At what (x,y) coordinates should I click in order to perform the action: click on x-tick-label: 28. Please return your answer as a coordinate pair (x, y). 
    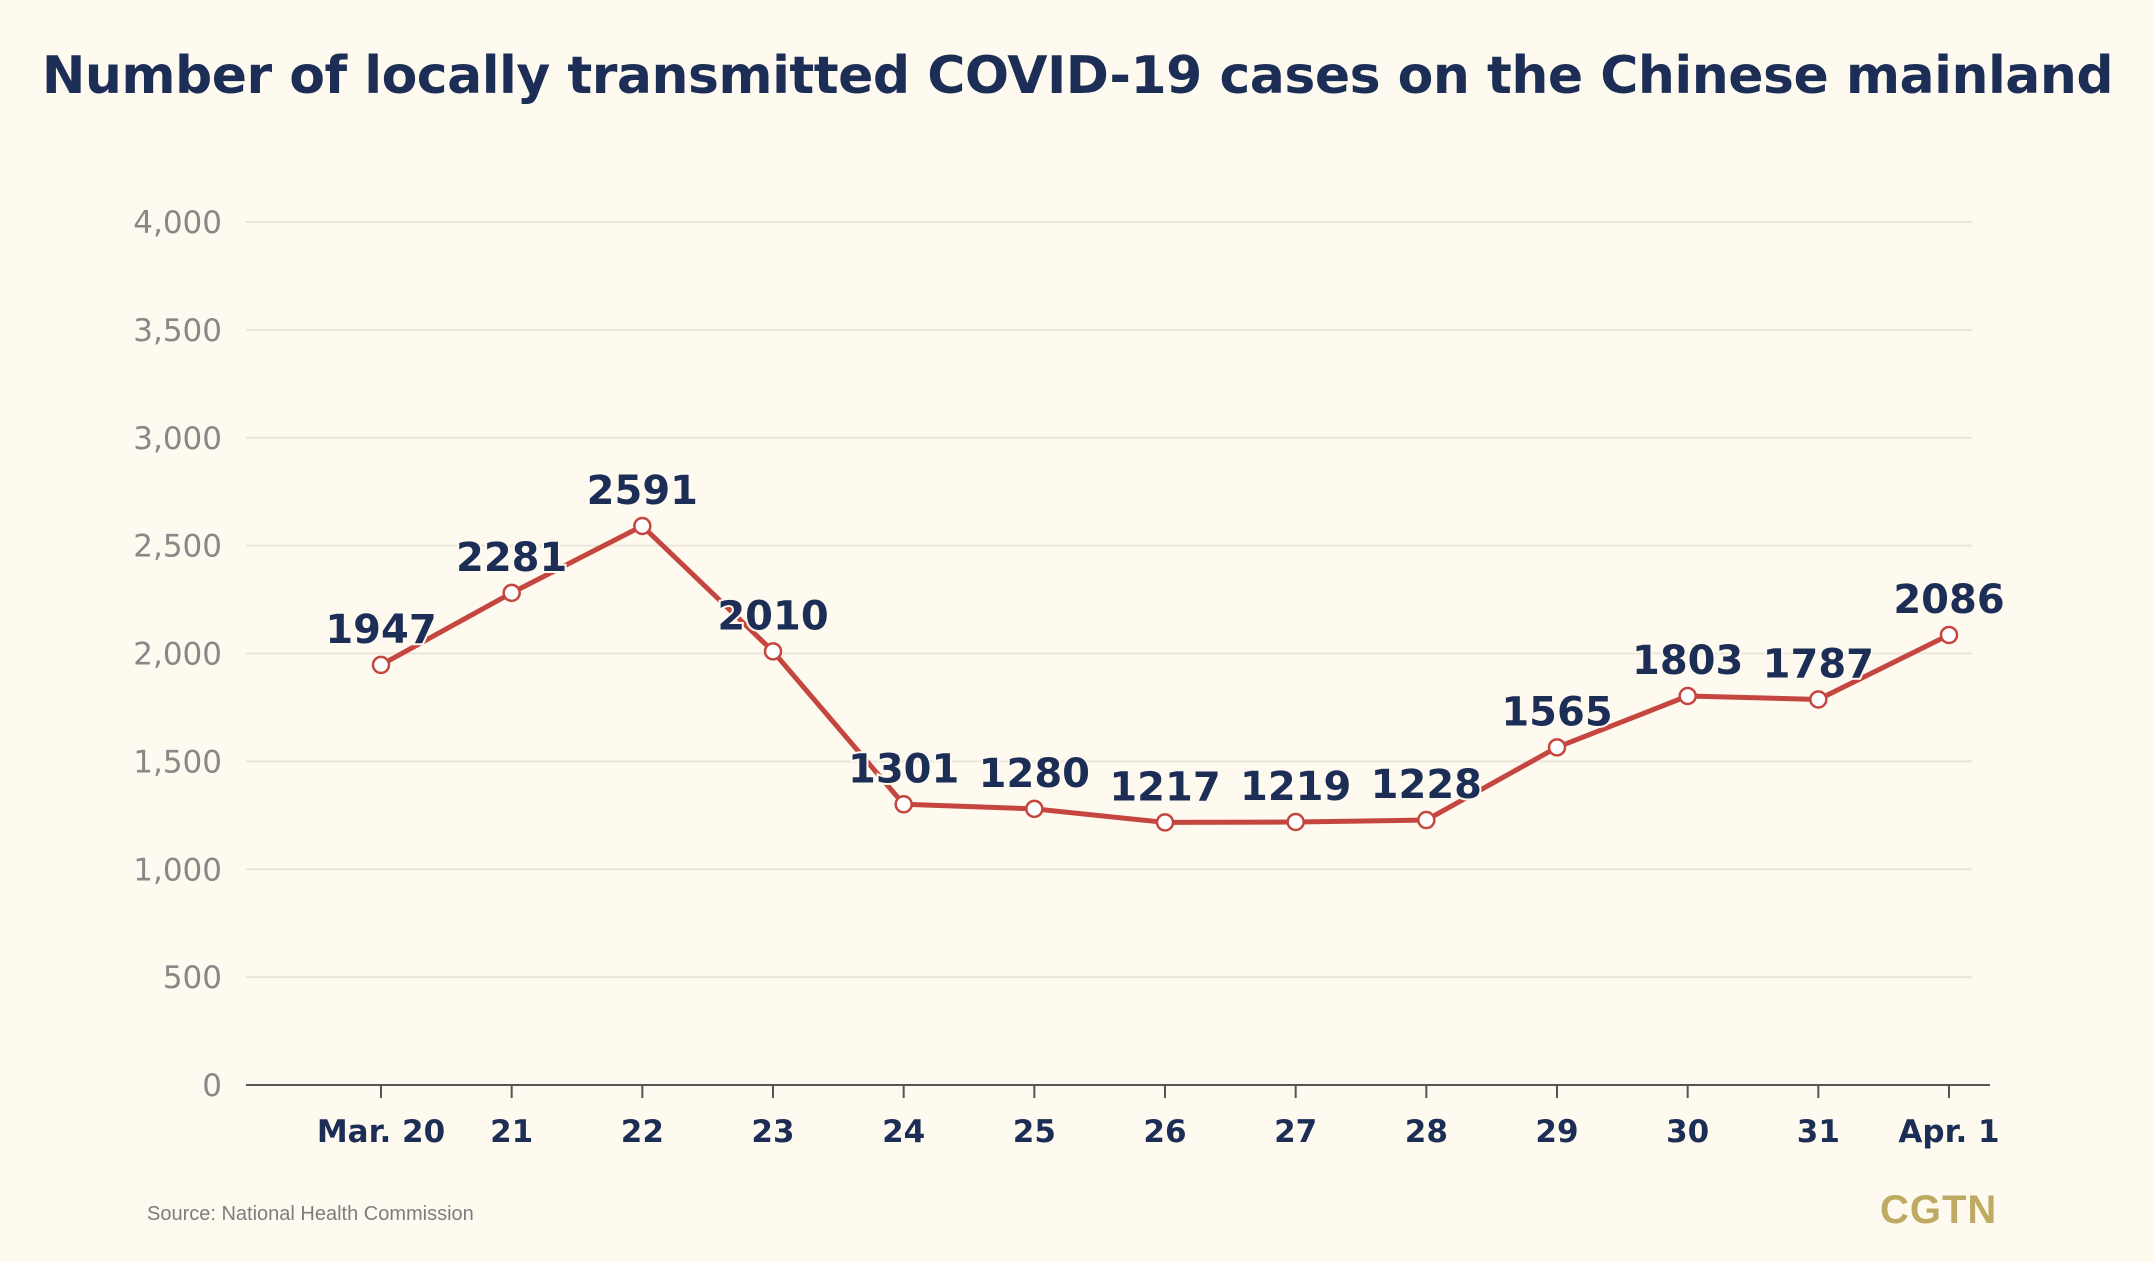
    Looking at the image, I should click on (1426, 1132).